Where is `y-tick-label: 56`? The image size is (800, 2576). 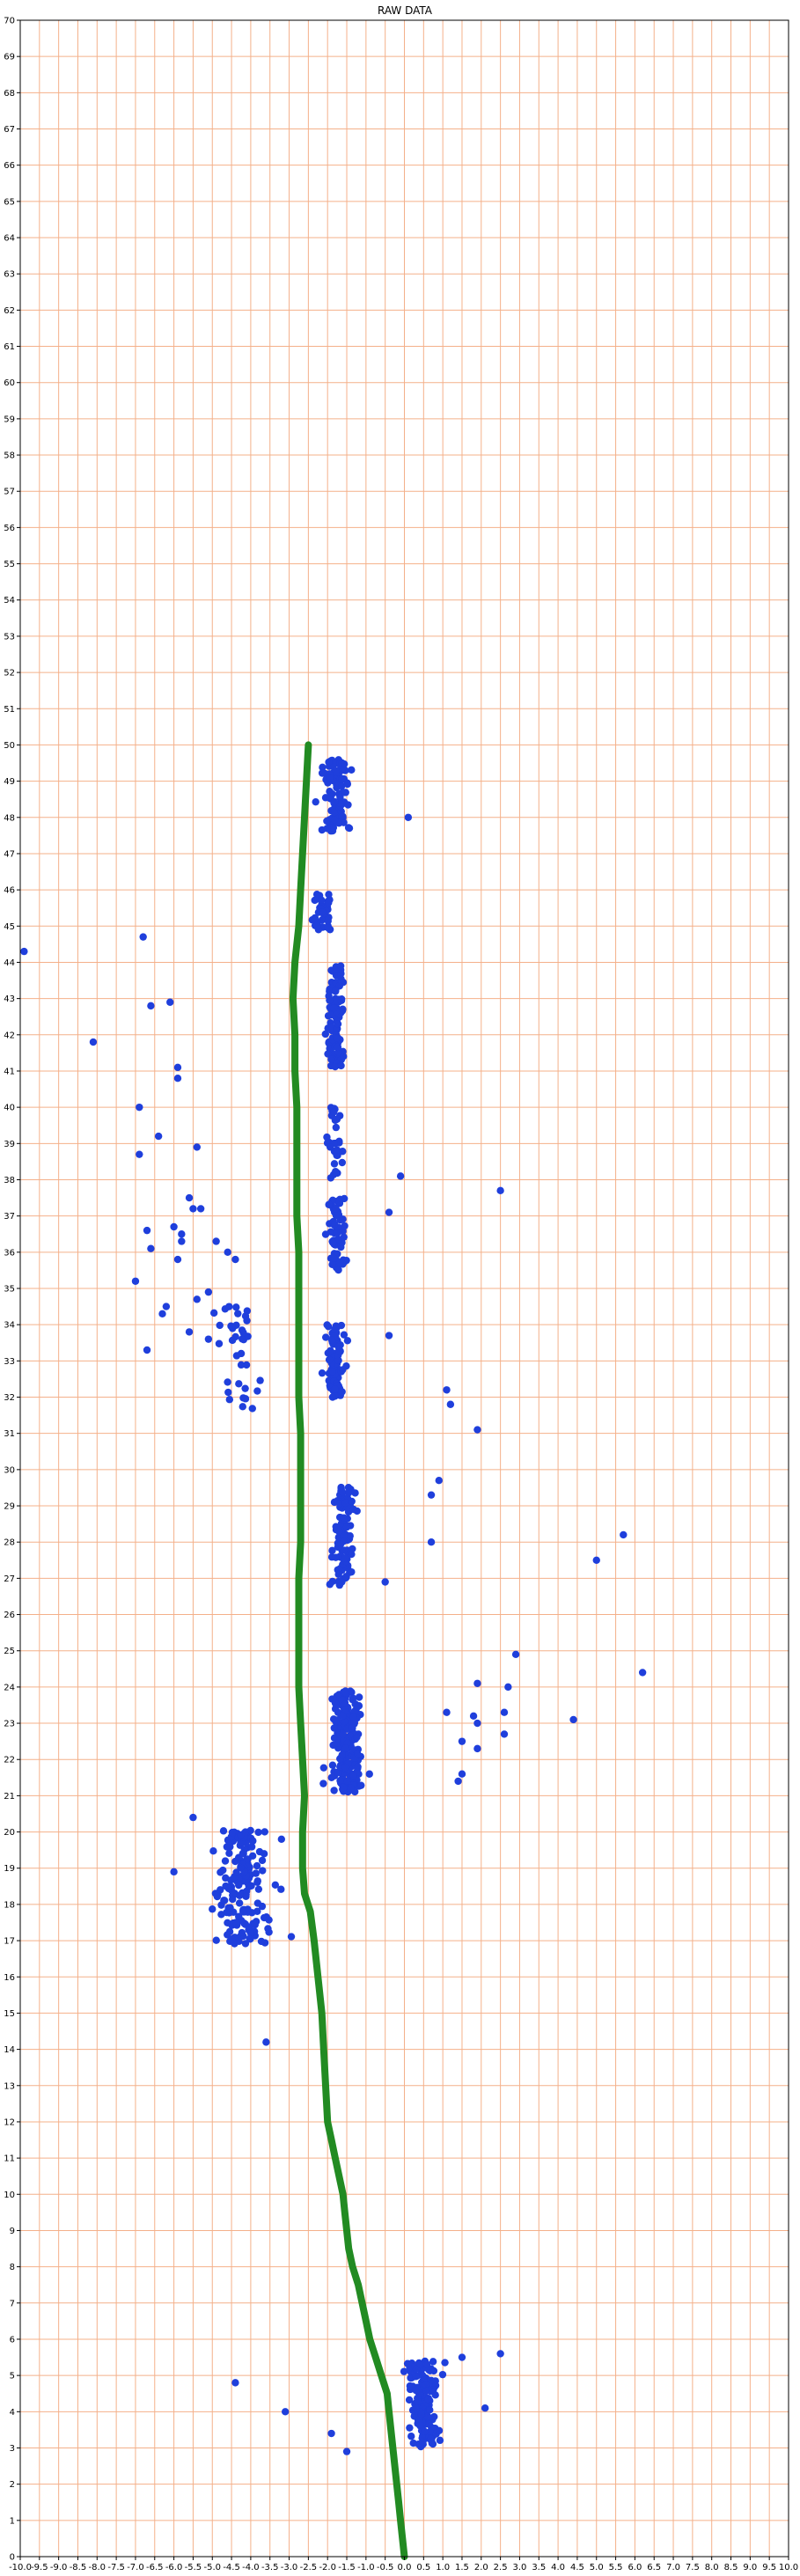 y-tick-label: 56 is located at coordinates (9, 528).